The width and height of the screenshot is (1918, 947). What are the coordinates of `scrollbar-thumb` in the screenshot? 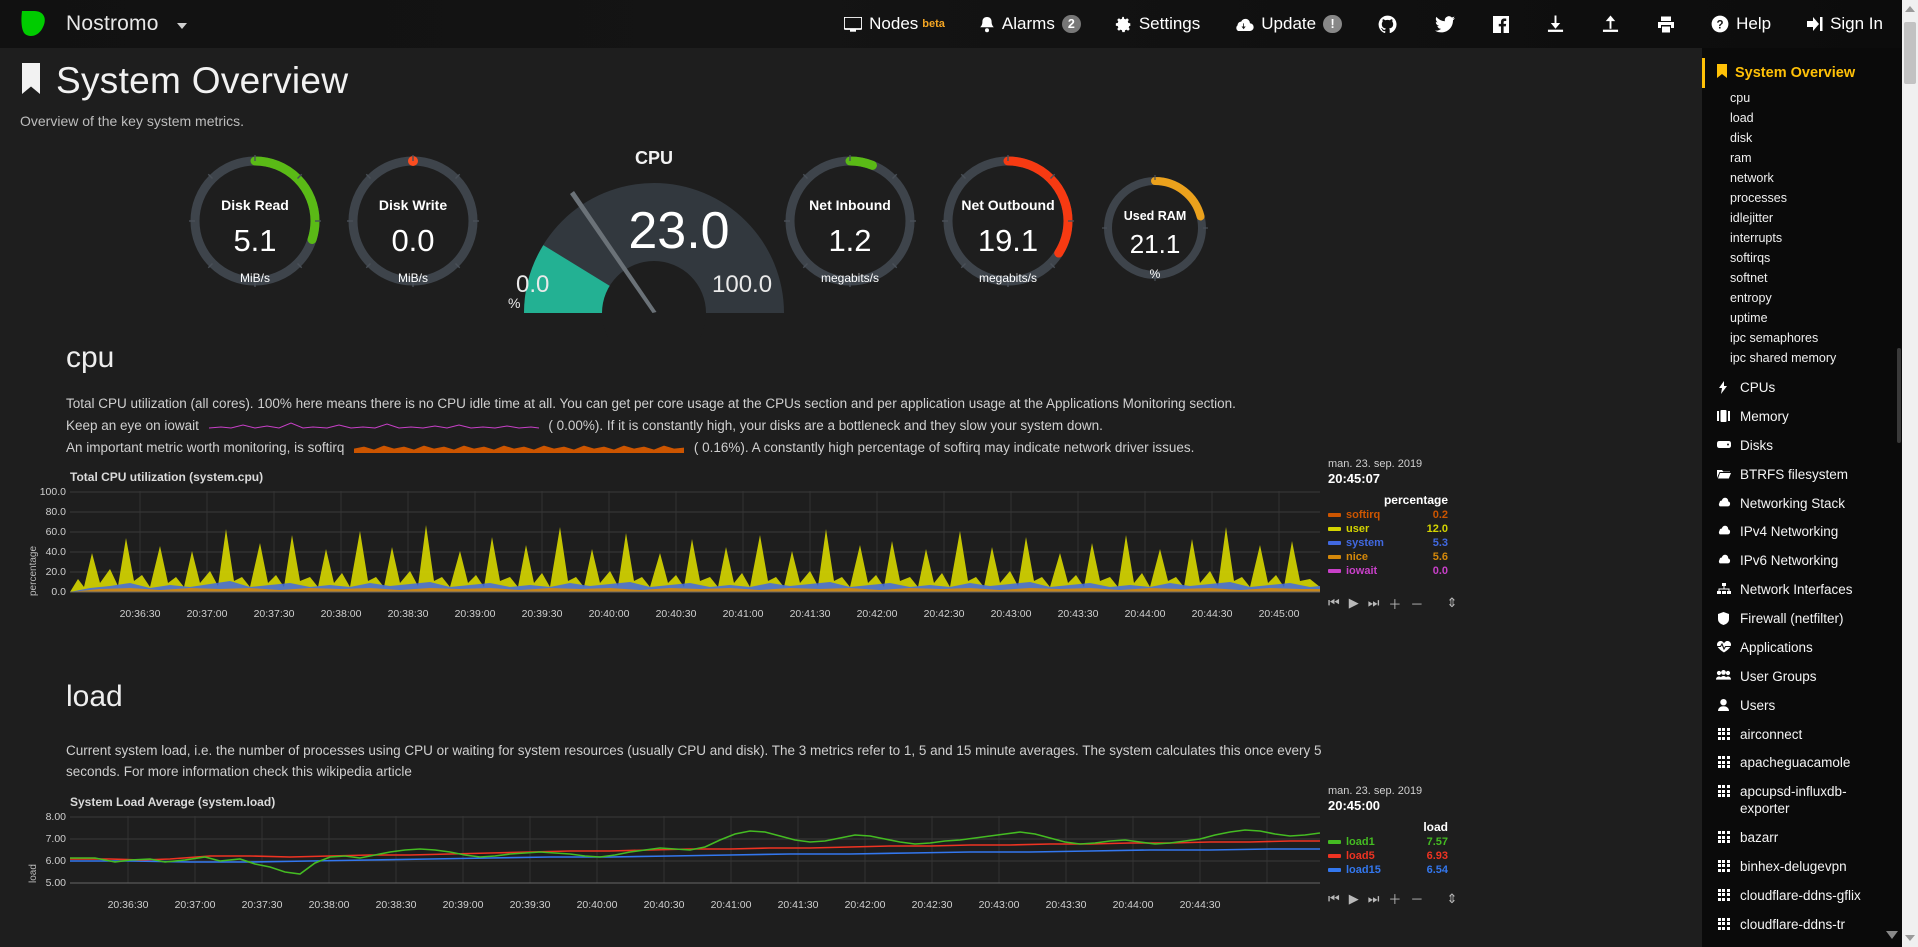 It's located at (1910, 53).